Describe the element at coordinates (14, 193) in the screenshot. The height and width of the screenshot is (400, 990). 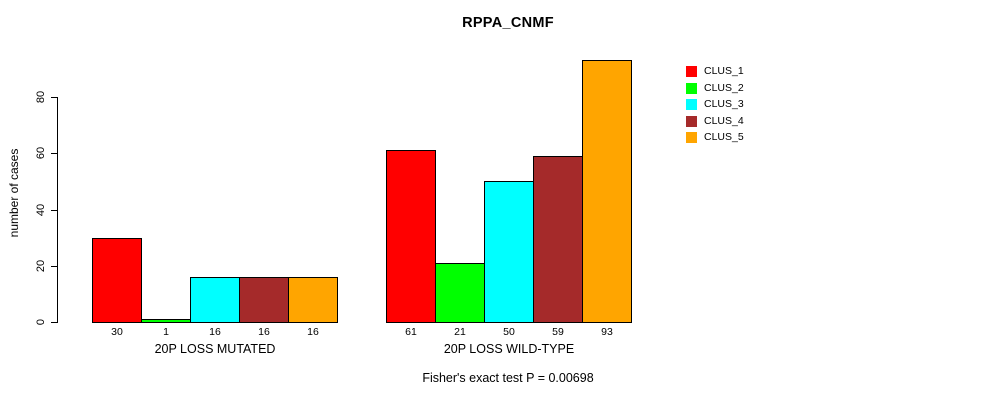
I see `y-axis-label: number of cases` at that location.